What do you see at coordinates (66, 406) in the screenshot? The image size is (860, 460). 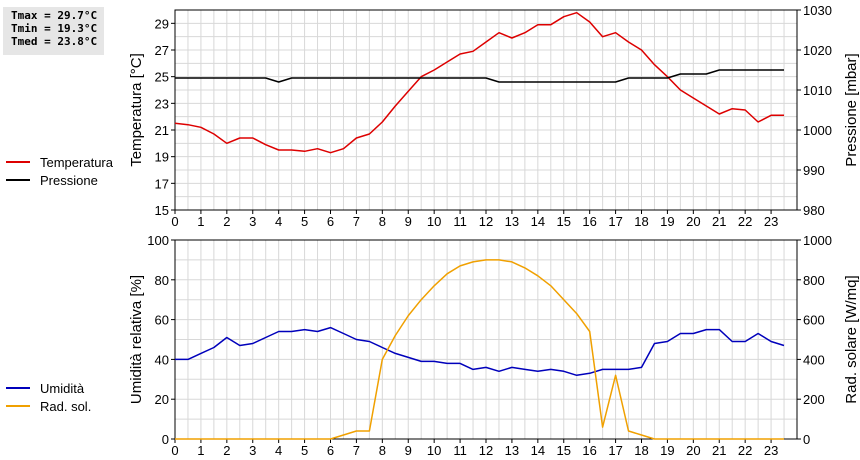 I see `legend-label-rad-sol: Rad. sol.` at bounding box center [66, 406].